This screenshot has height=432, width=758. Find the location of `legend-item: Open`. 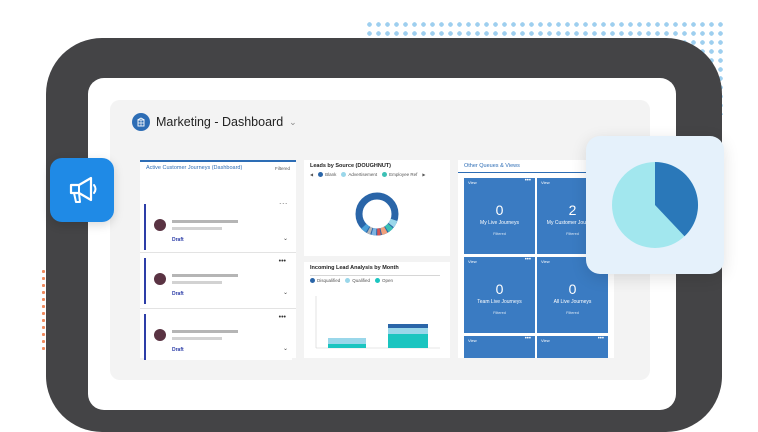

legend-item: Open is located at coordinates (384, 281).